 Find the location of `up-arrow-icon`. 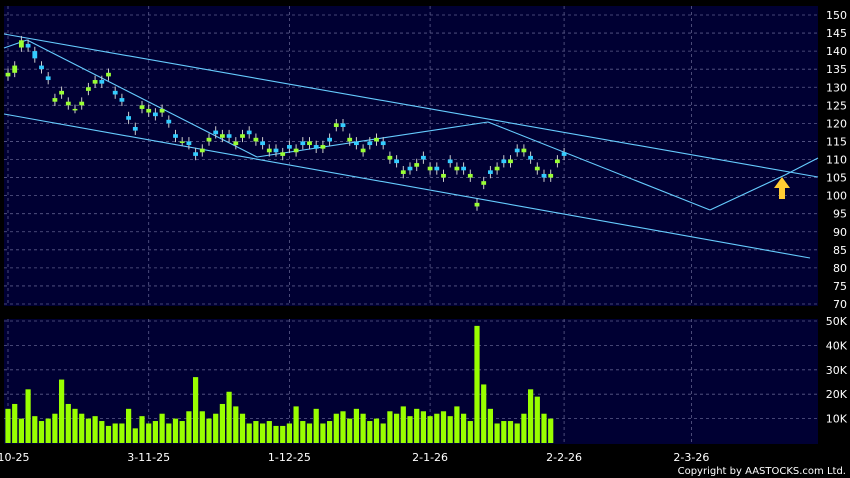

up-arrow-icon is located at coordinates (782, 188).